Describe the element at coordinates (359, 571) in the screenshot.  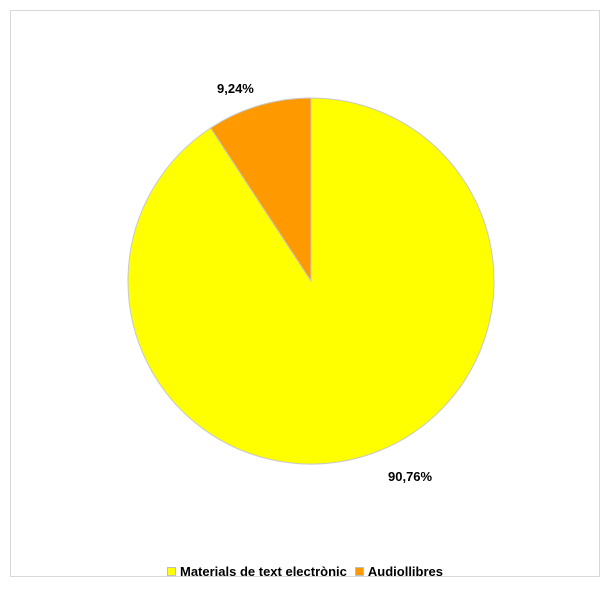
I see `legend-swatch-audiollibres` at that location.